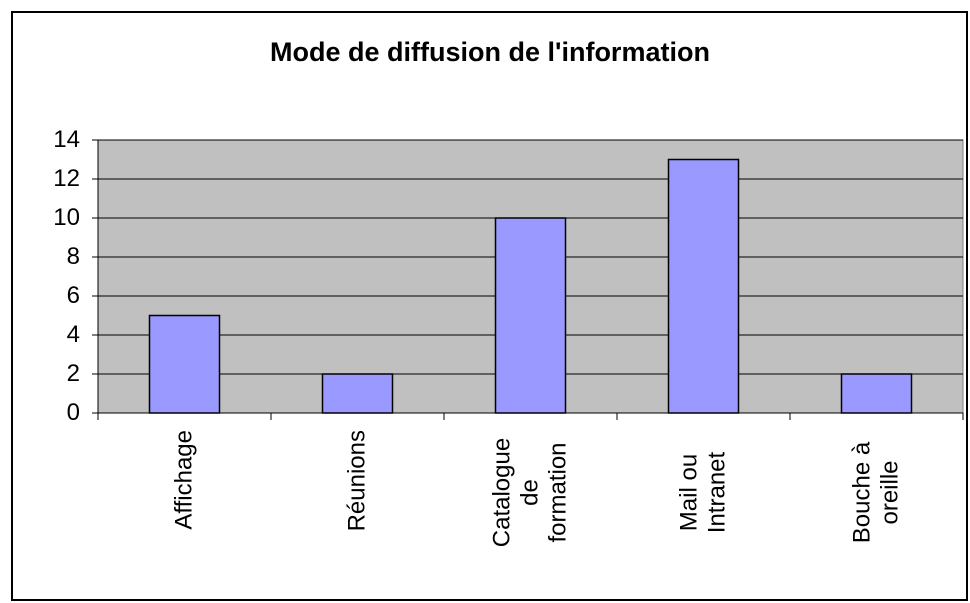 This screenshot has height=603, width=970. Describe the element at coordinates (73, 256) in the screenshot. I see `y-tick-label: 8` at that location.